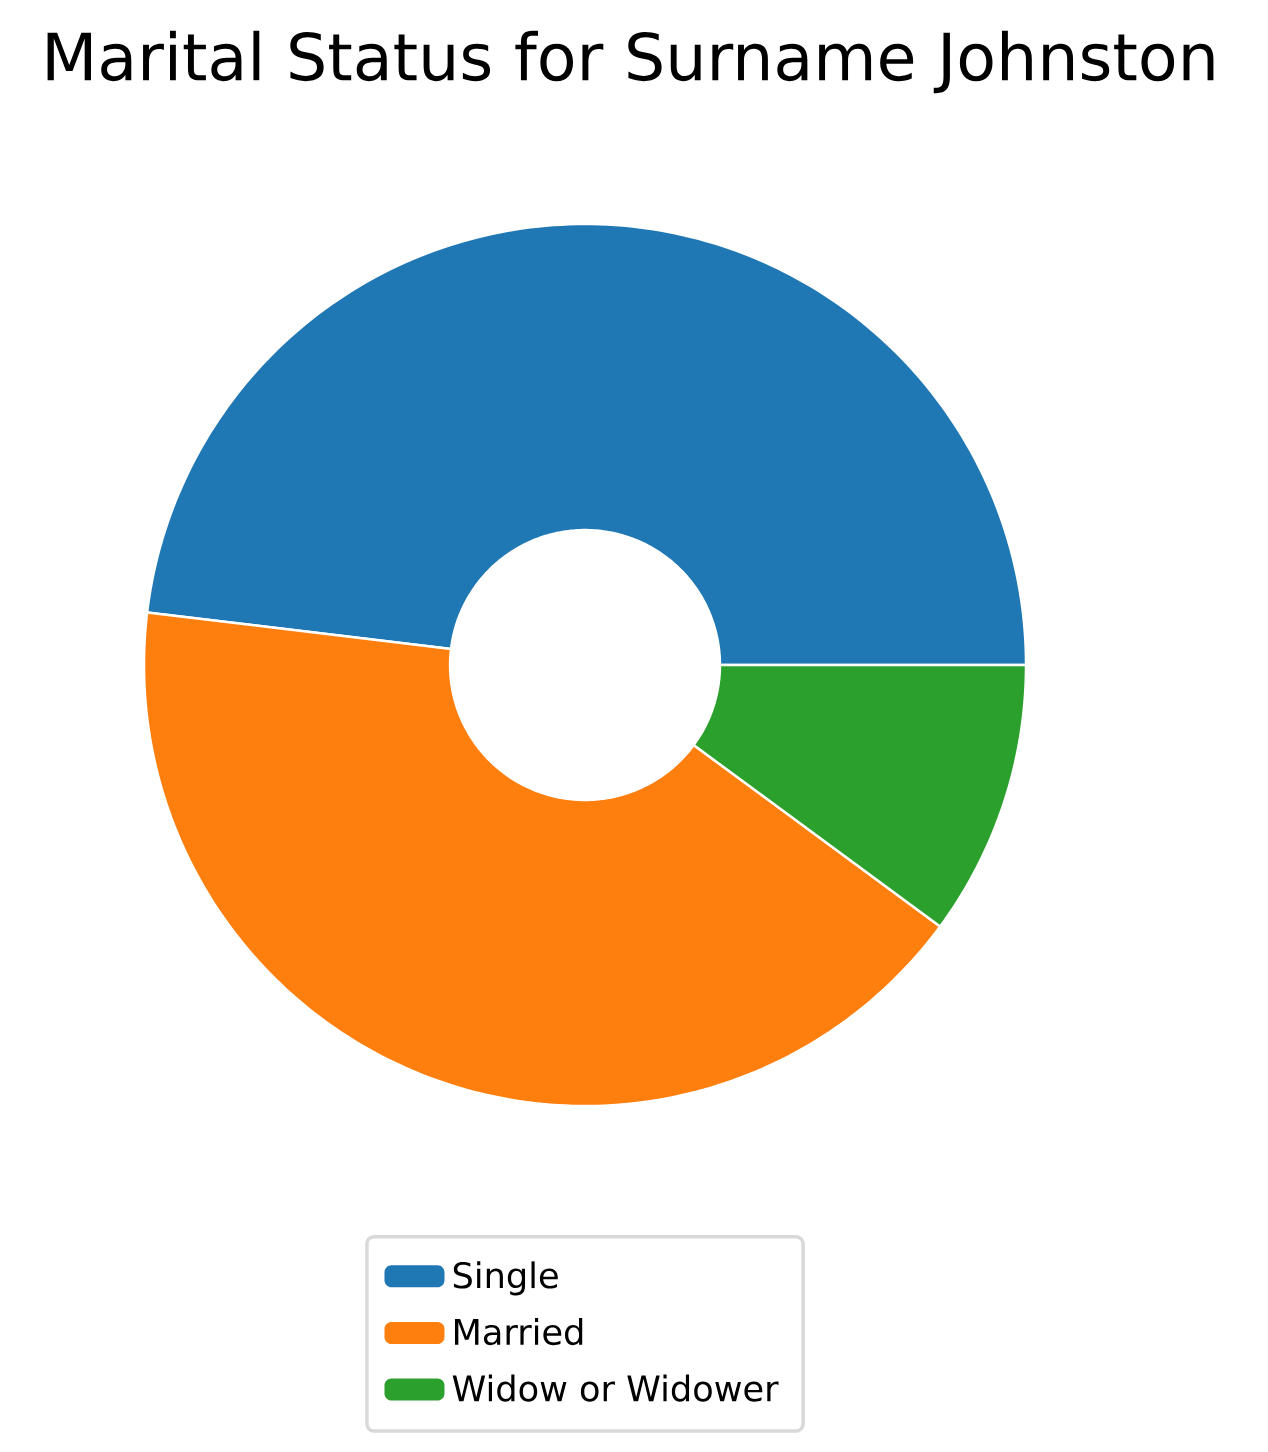 This screenshot has width=1268, height=1452. Describe the element at coordinates (615, 1388) in the screenshot. I see `legend-label: Widow or Widower` at that location.